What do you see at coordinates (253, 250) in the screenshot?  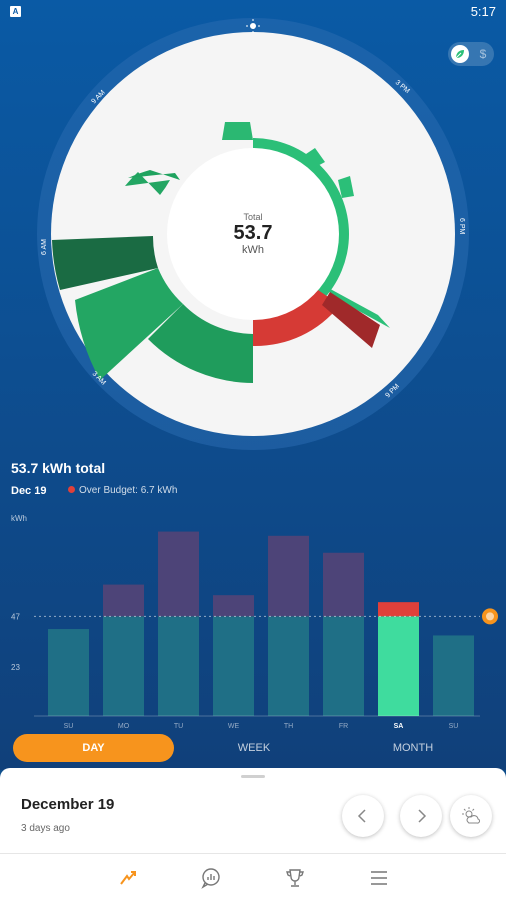 I see `dial-total-unit: kWh` at bounding box center [253, 250].